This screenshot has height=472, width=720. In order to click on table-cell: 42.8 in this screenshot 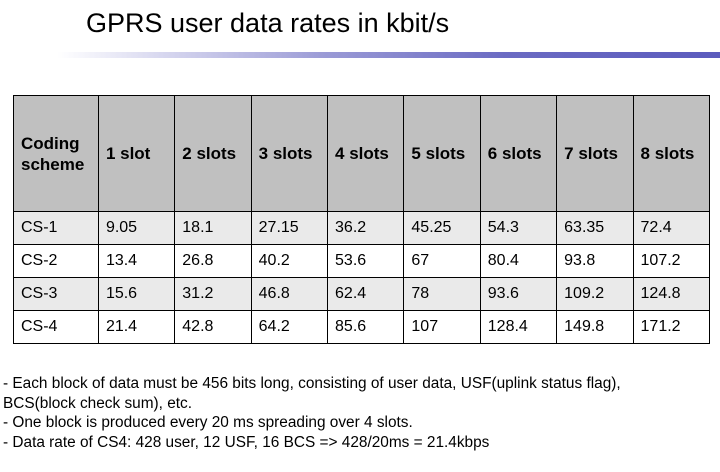, I will do `click(213, 327)`.